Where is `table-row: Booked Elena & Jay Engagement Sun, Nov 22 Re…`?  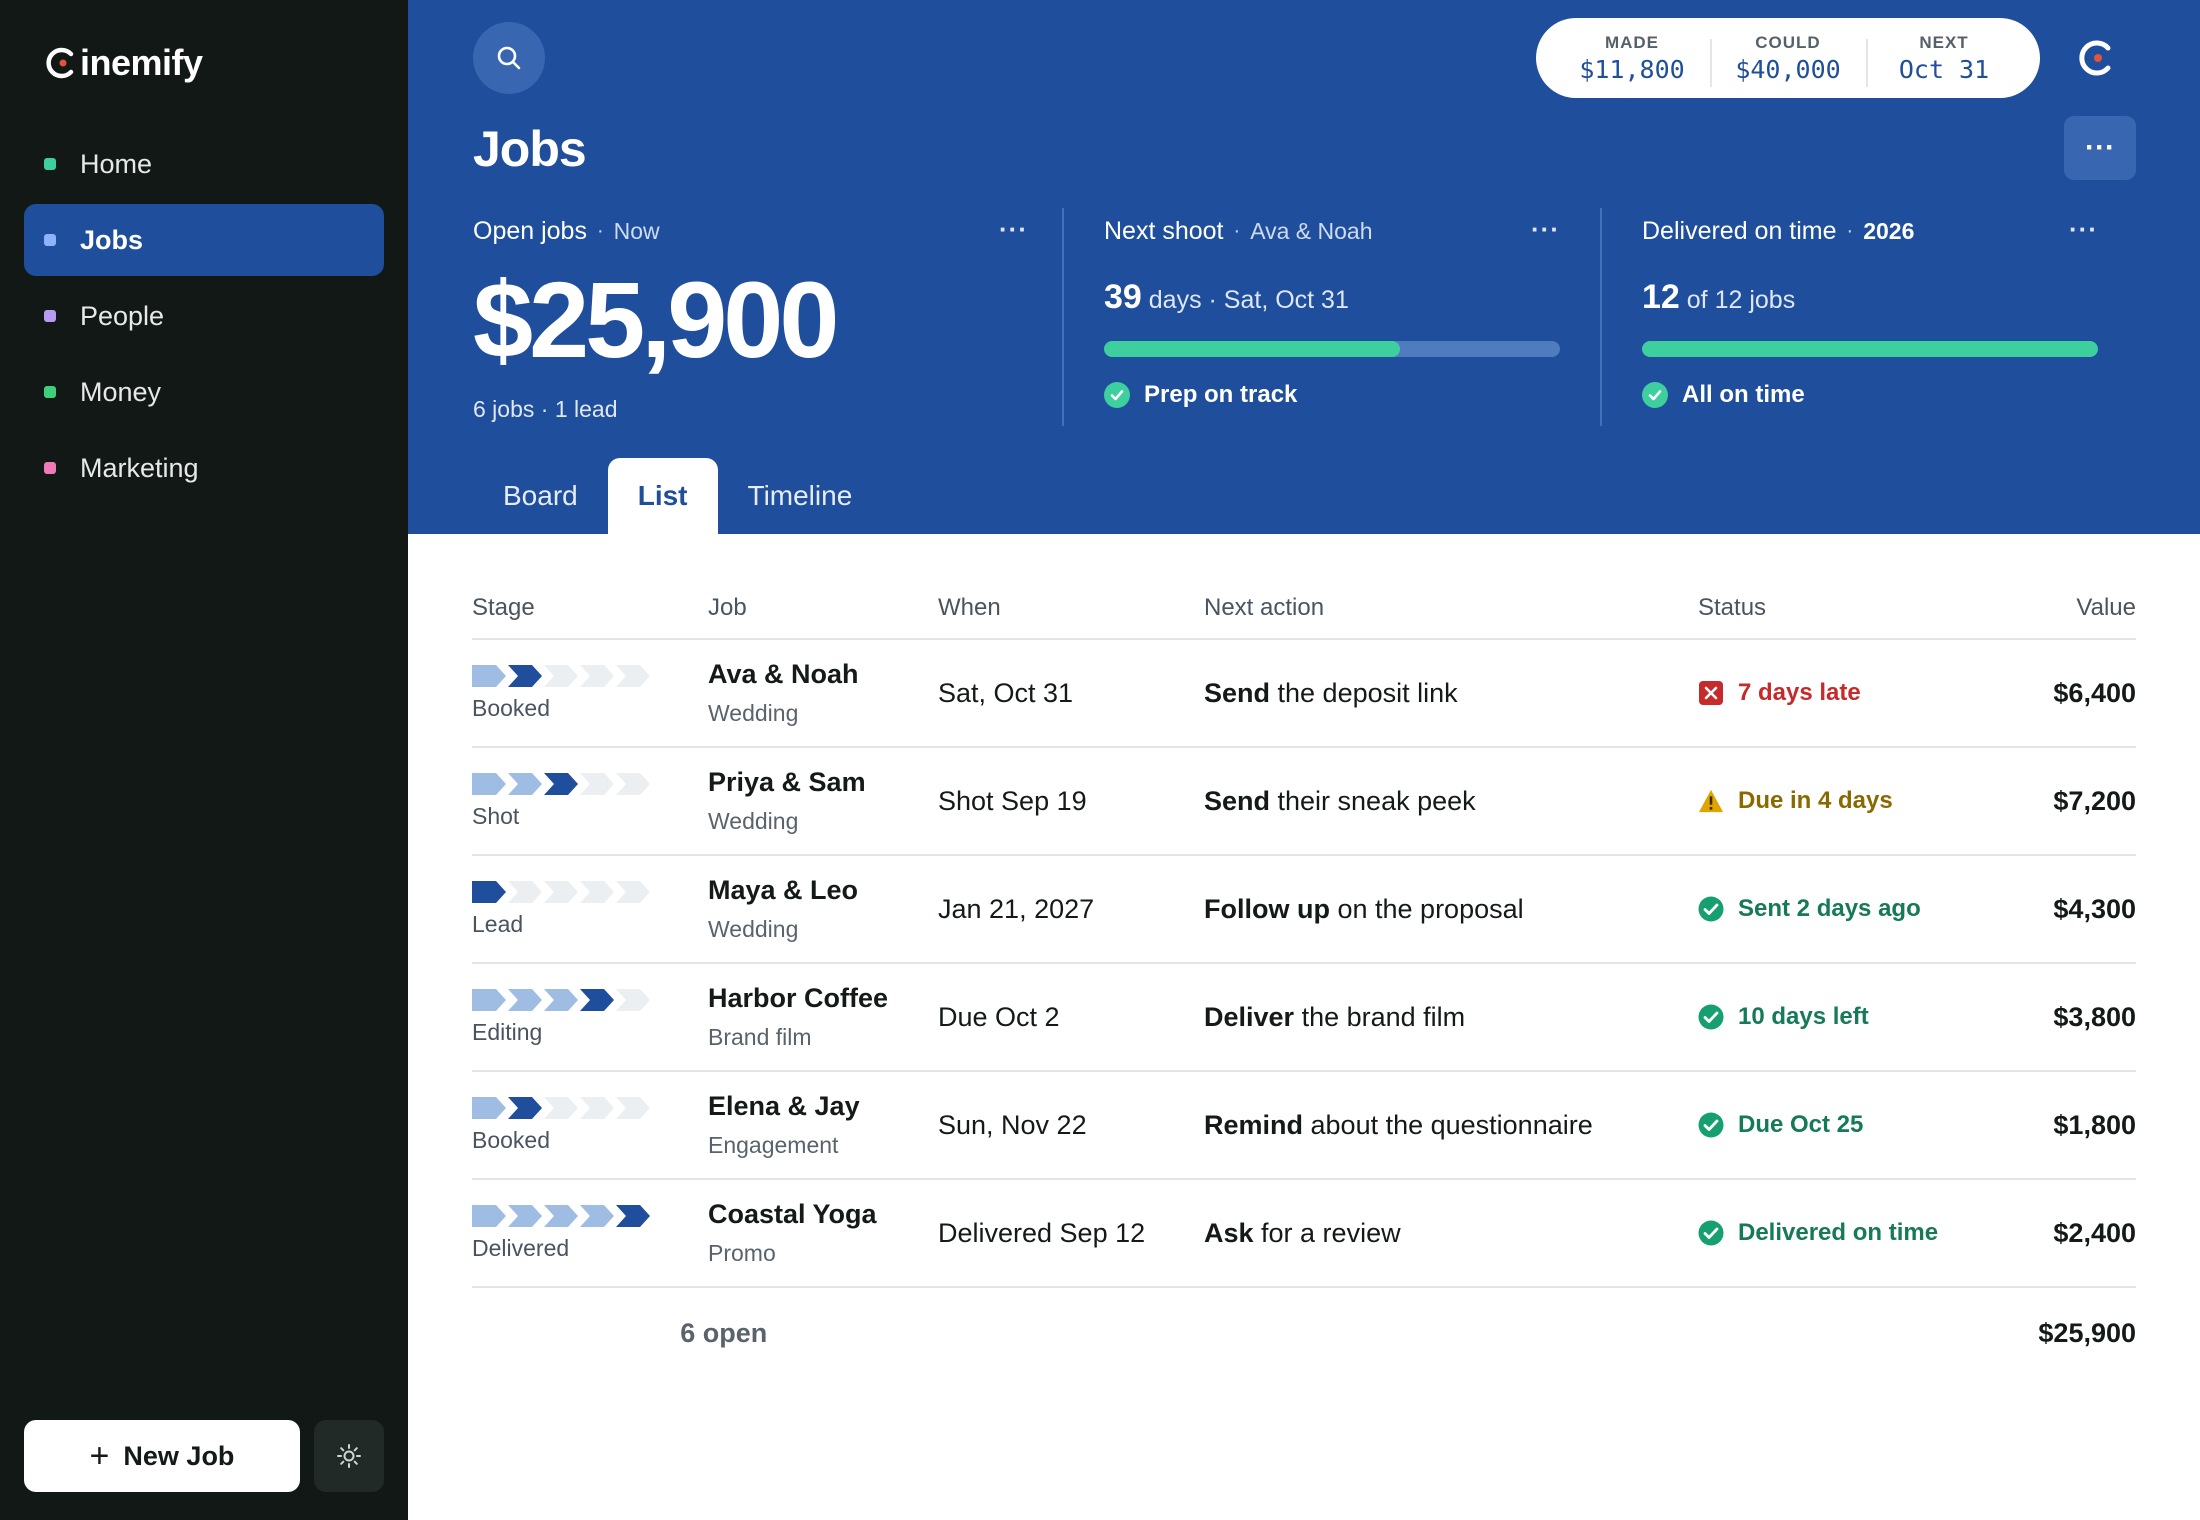
table-row: Booked Elena & Jay Engagement Sun, Nov 22 Re… is located at coordinates (1304, 1126).